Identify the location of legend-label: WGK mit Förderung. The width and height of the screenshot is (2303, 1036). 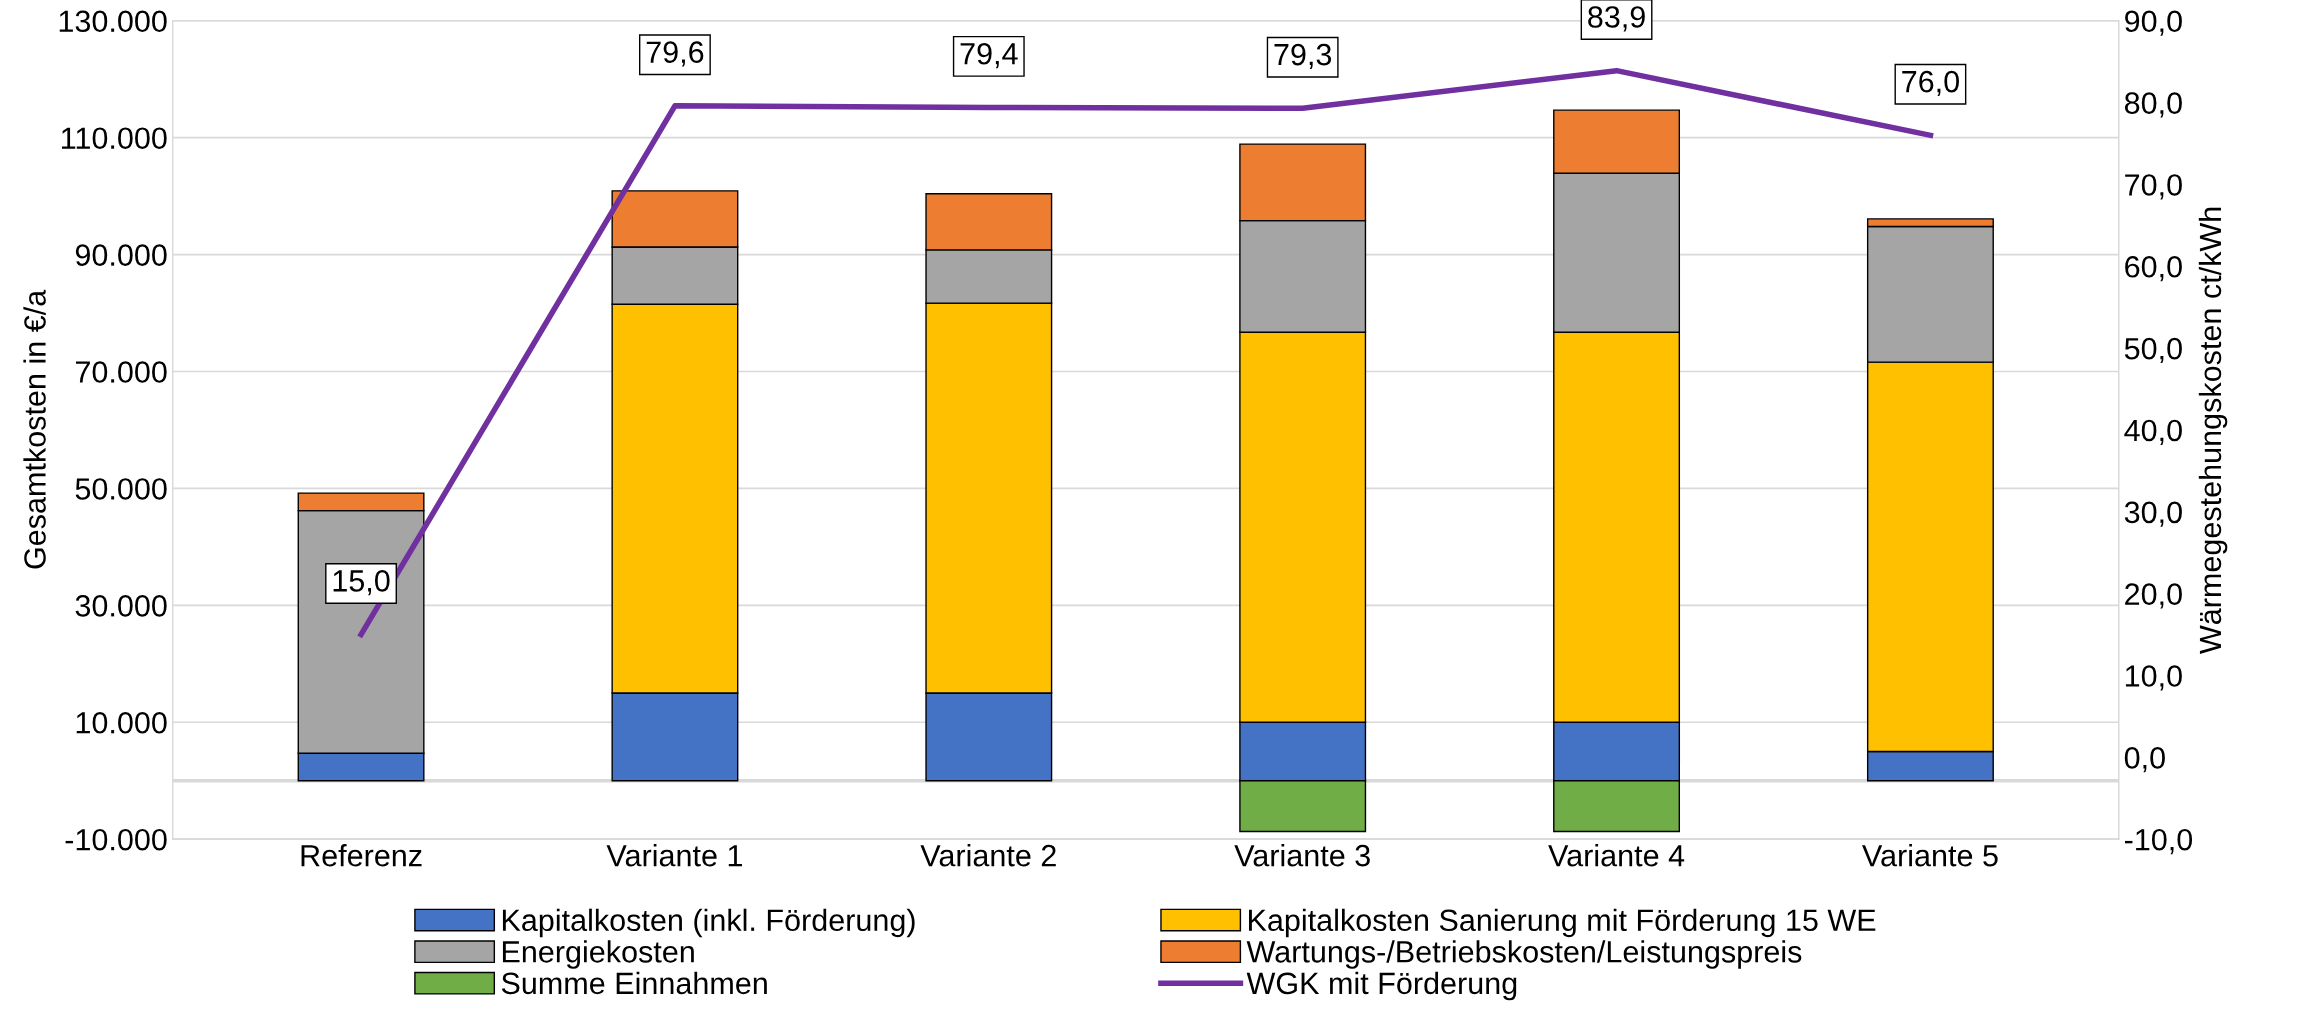
(1381, 986).